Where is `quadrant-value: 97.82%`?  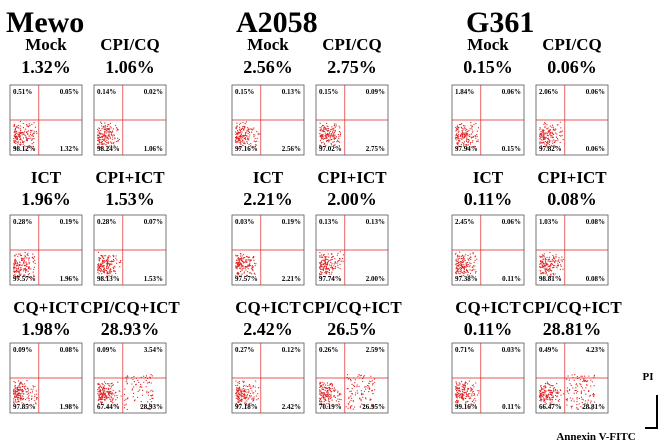
quadrant-value: 97.82% is located at coordinates (550, 149).